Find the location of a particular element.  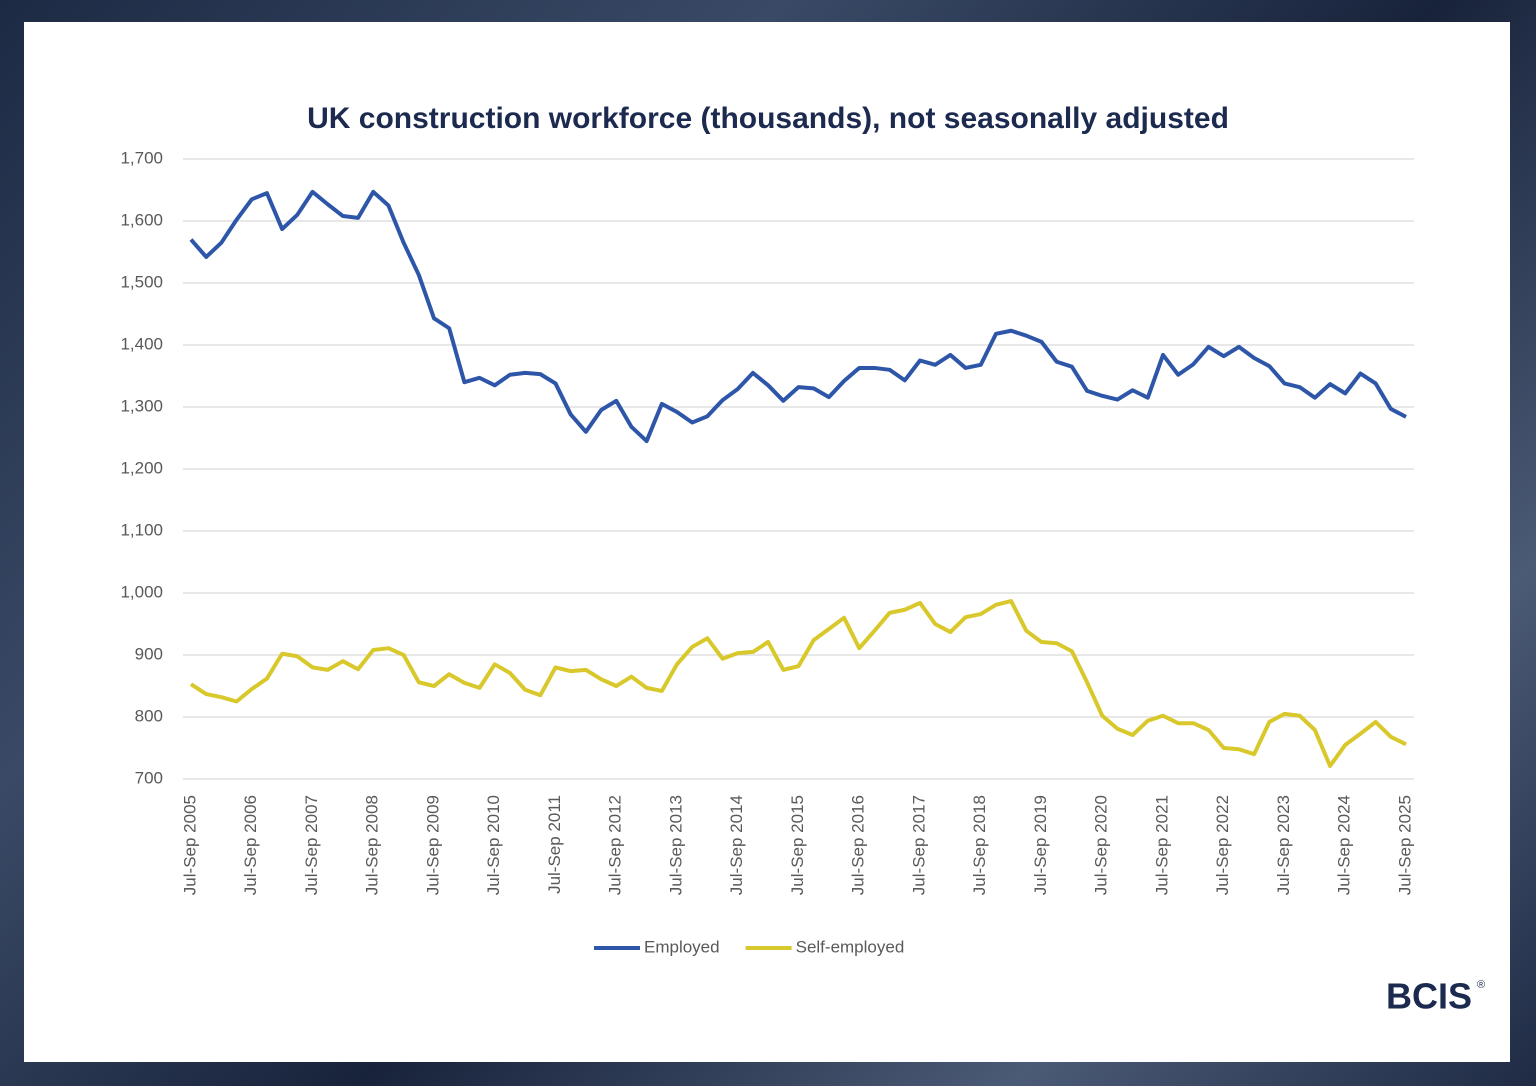

x-tick-label: Jul-Sep 2012 is located at coordinates (615, 845).